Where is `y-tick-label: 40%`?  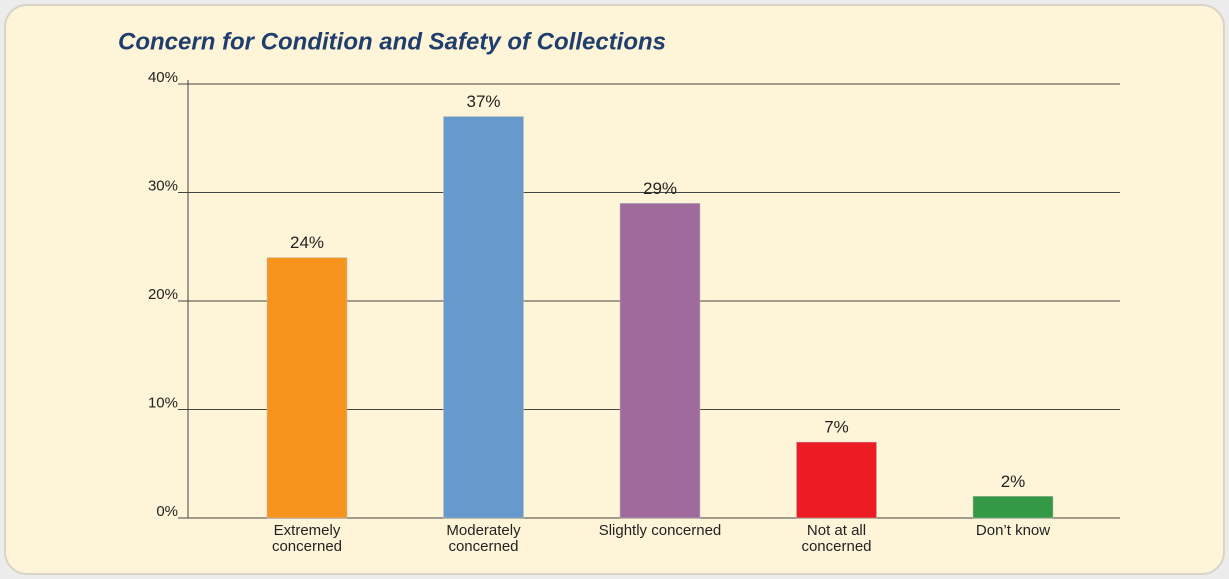
y-tick-label: 40% is located at coordinates (163, 77).